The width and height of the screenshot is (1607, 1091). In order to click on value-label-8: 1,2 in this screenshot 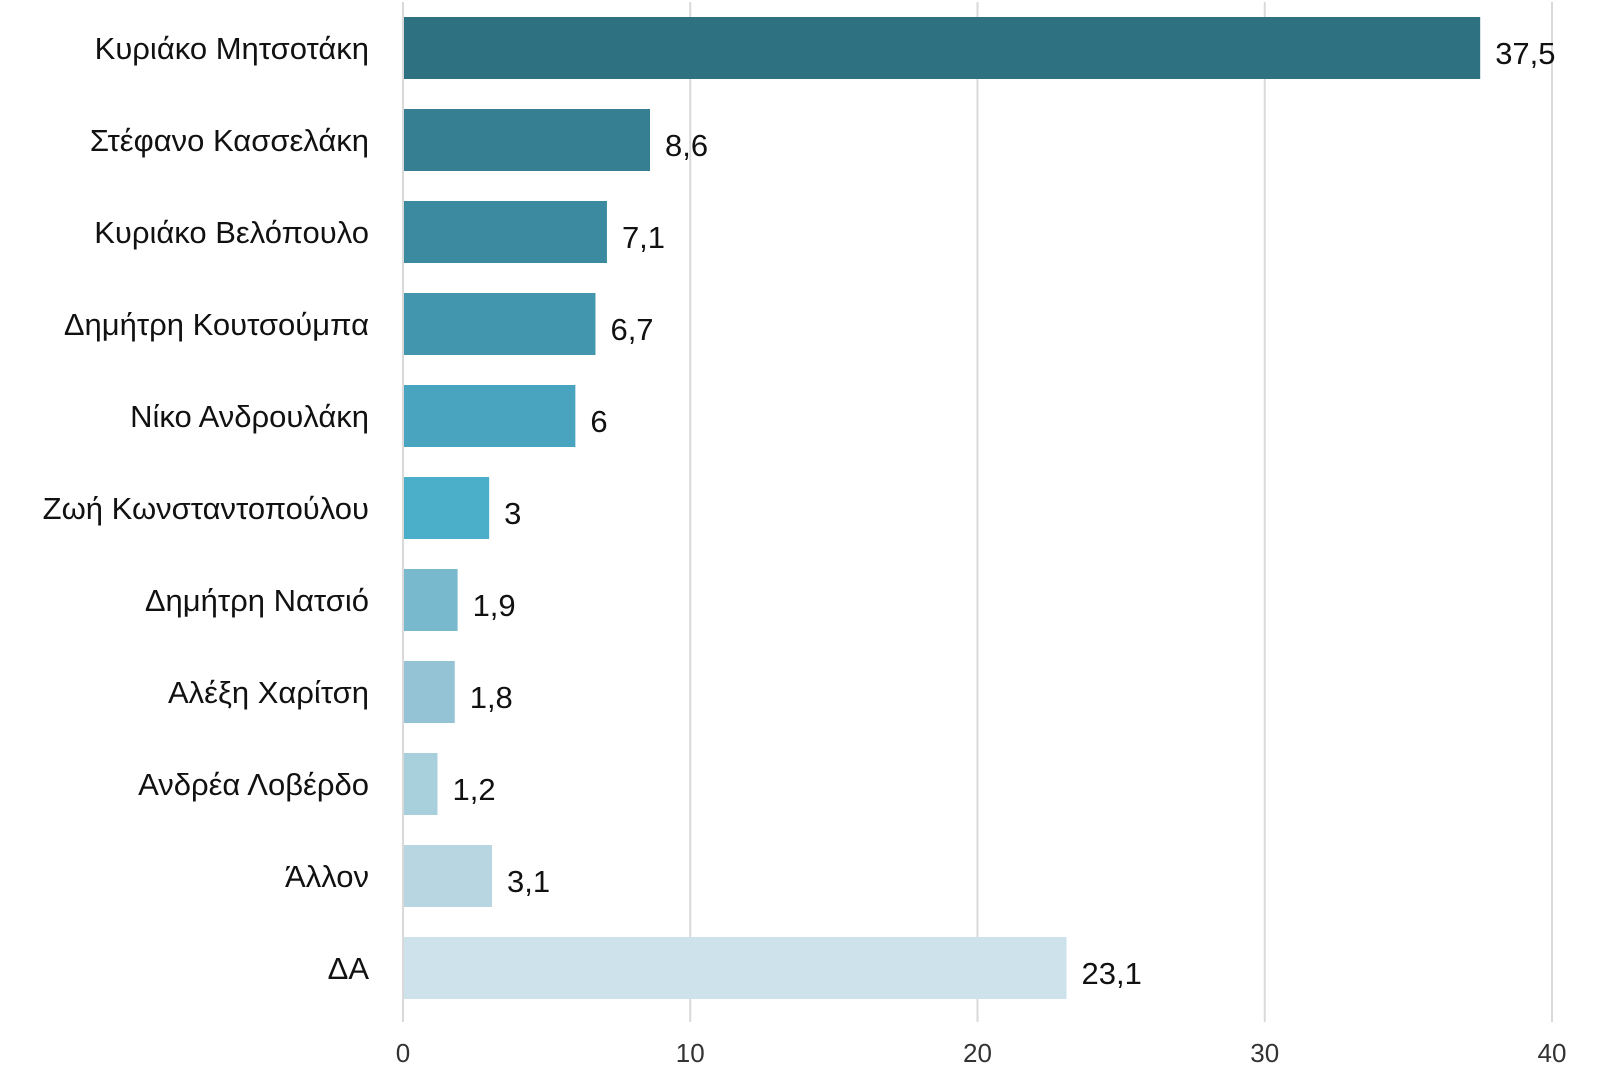, I will do `click(473, 789)`.